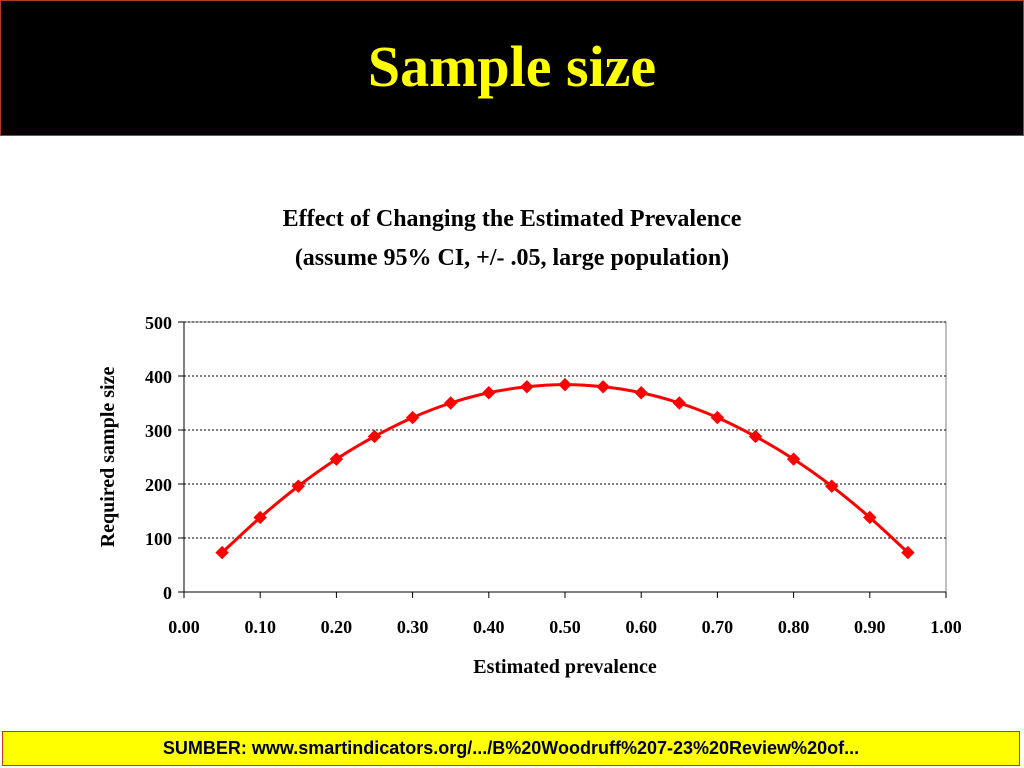 This screenshot has height=768, width=1024. I want to click on y-axis-title: Required sample size, so click(108, 457).